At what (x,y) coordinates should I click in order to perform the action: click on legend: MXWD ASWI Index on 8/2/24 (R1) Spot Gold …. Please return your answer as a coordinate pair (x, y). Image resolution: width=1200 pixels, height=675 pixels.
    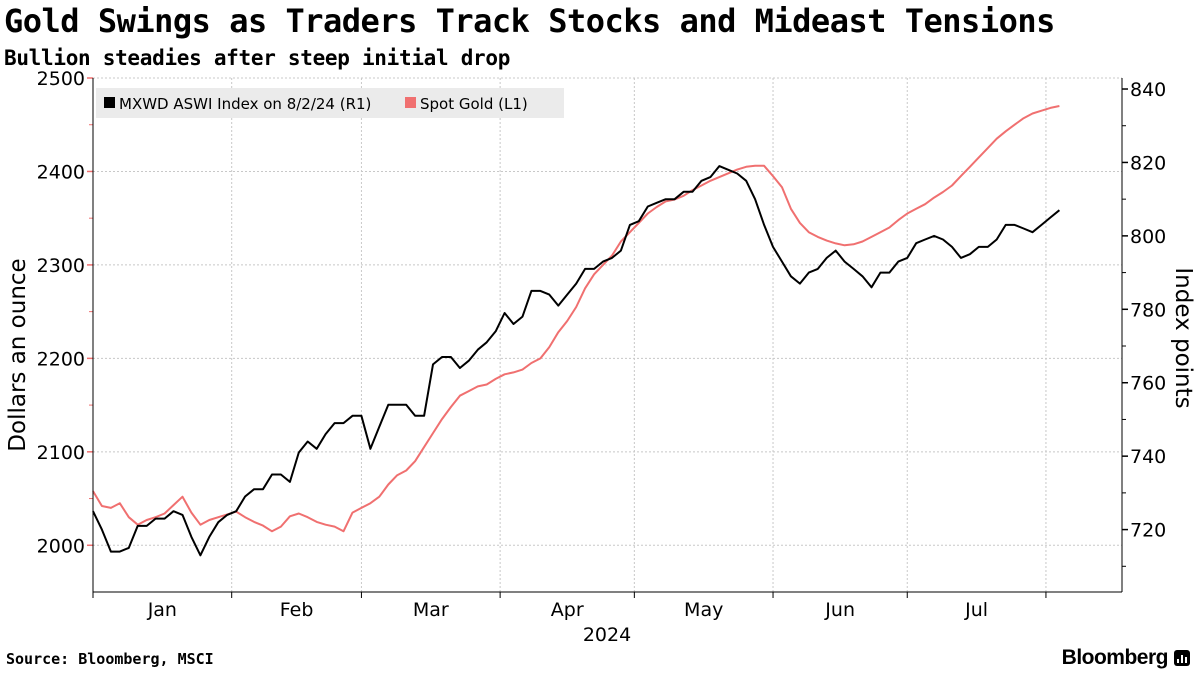
    Looking at the image, I should click on (330, 103).